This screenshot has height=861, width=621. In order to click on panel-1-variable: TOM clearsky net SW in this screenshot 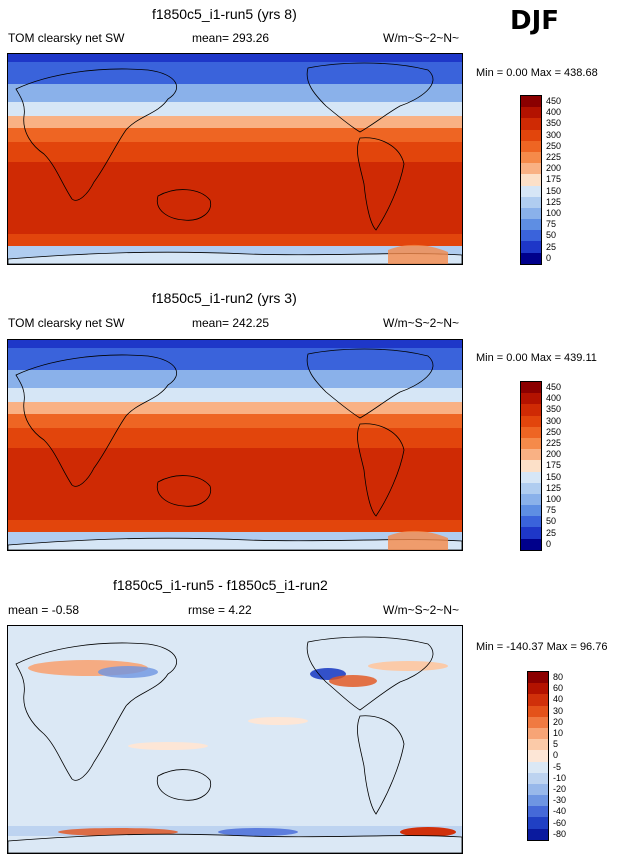, I will do `click(66, 38)`.